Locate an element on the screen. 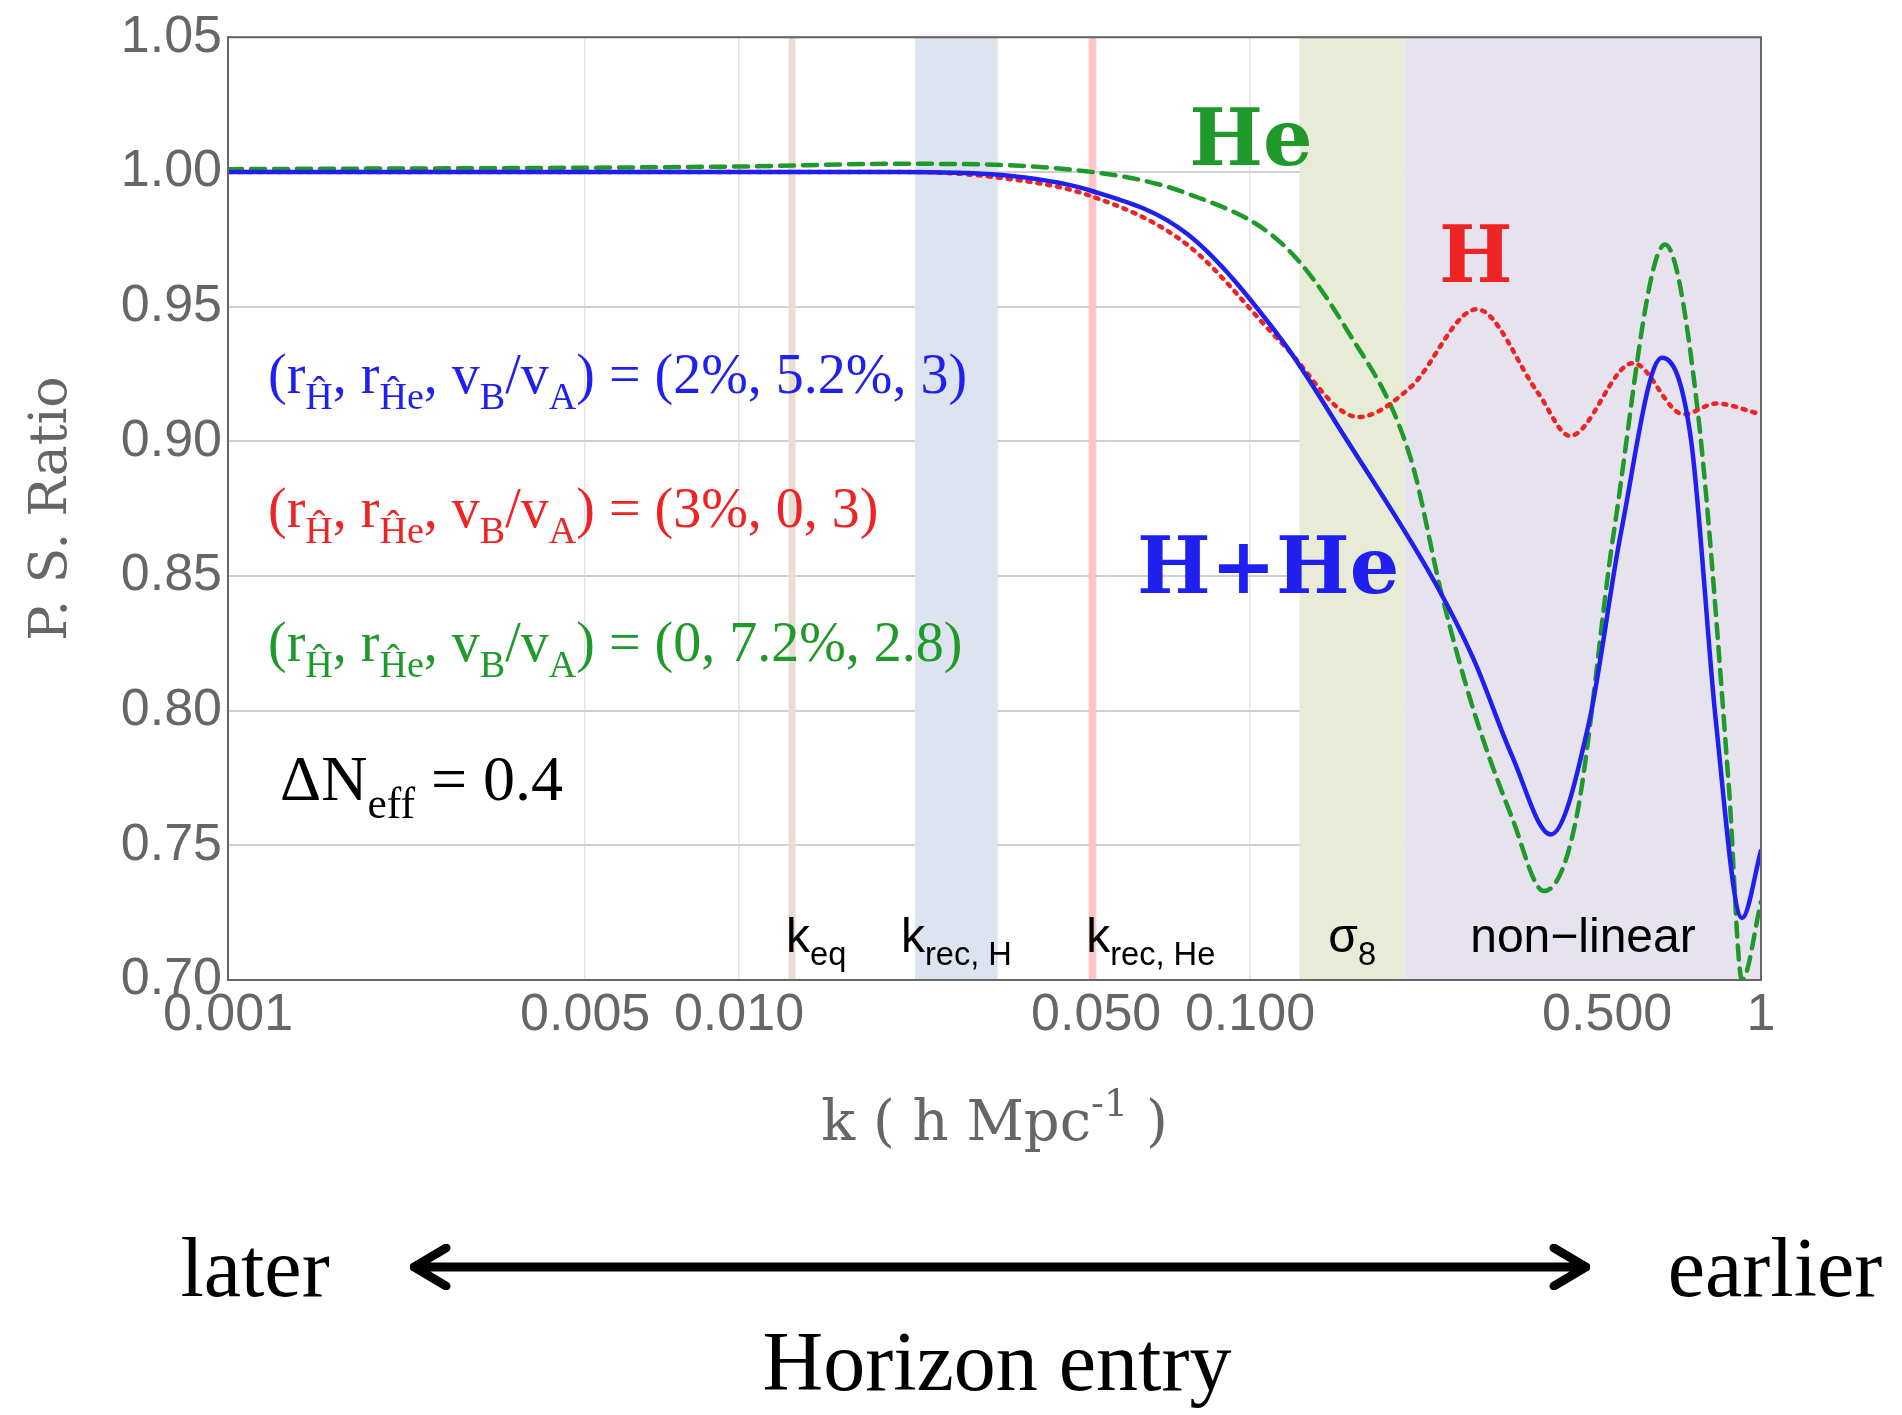 This screenshot has width=1902, height=1415. x-tick-label: 0.005 is located at coordinates (585, 1011).